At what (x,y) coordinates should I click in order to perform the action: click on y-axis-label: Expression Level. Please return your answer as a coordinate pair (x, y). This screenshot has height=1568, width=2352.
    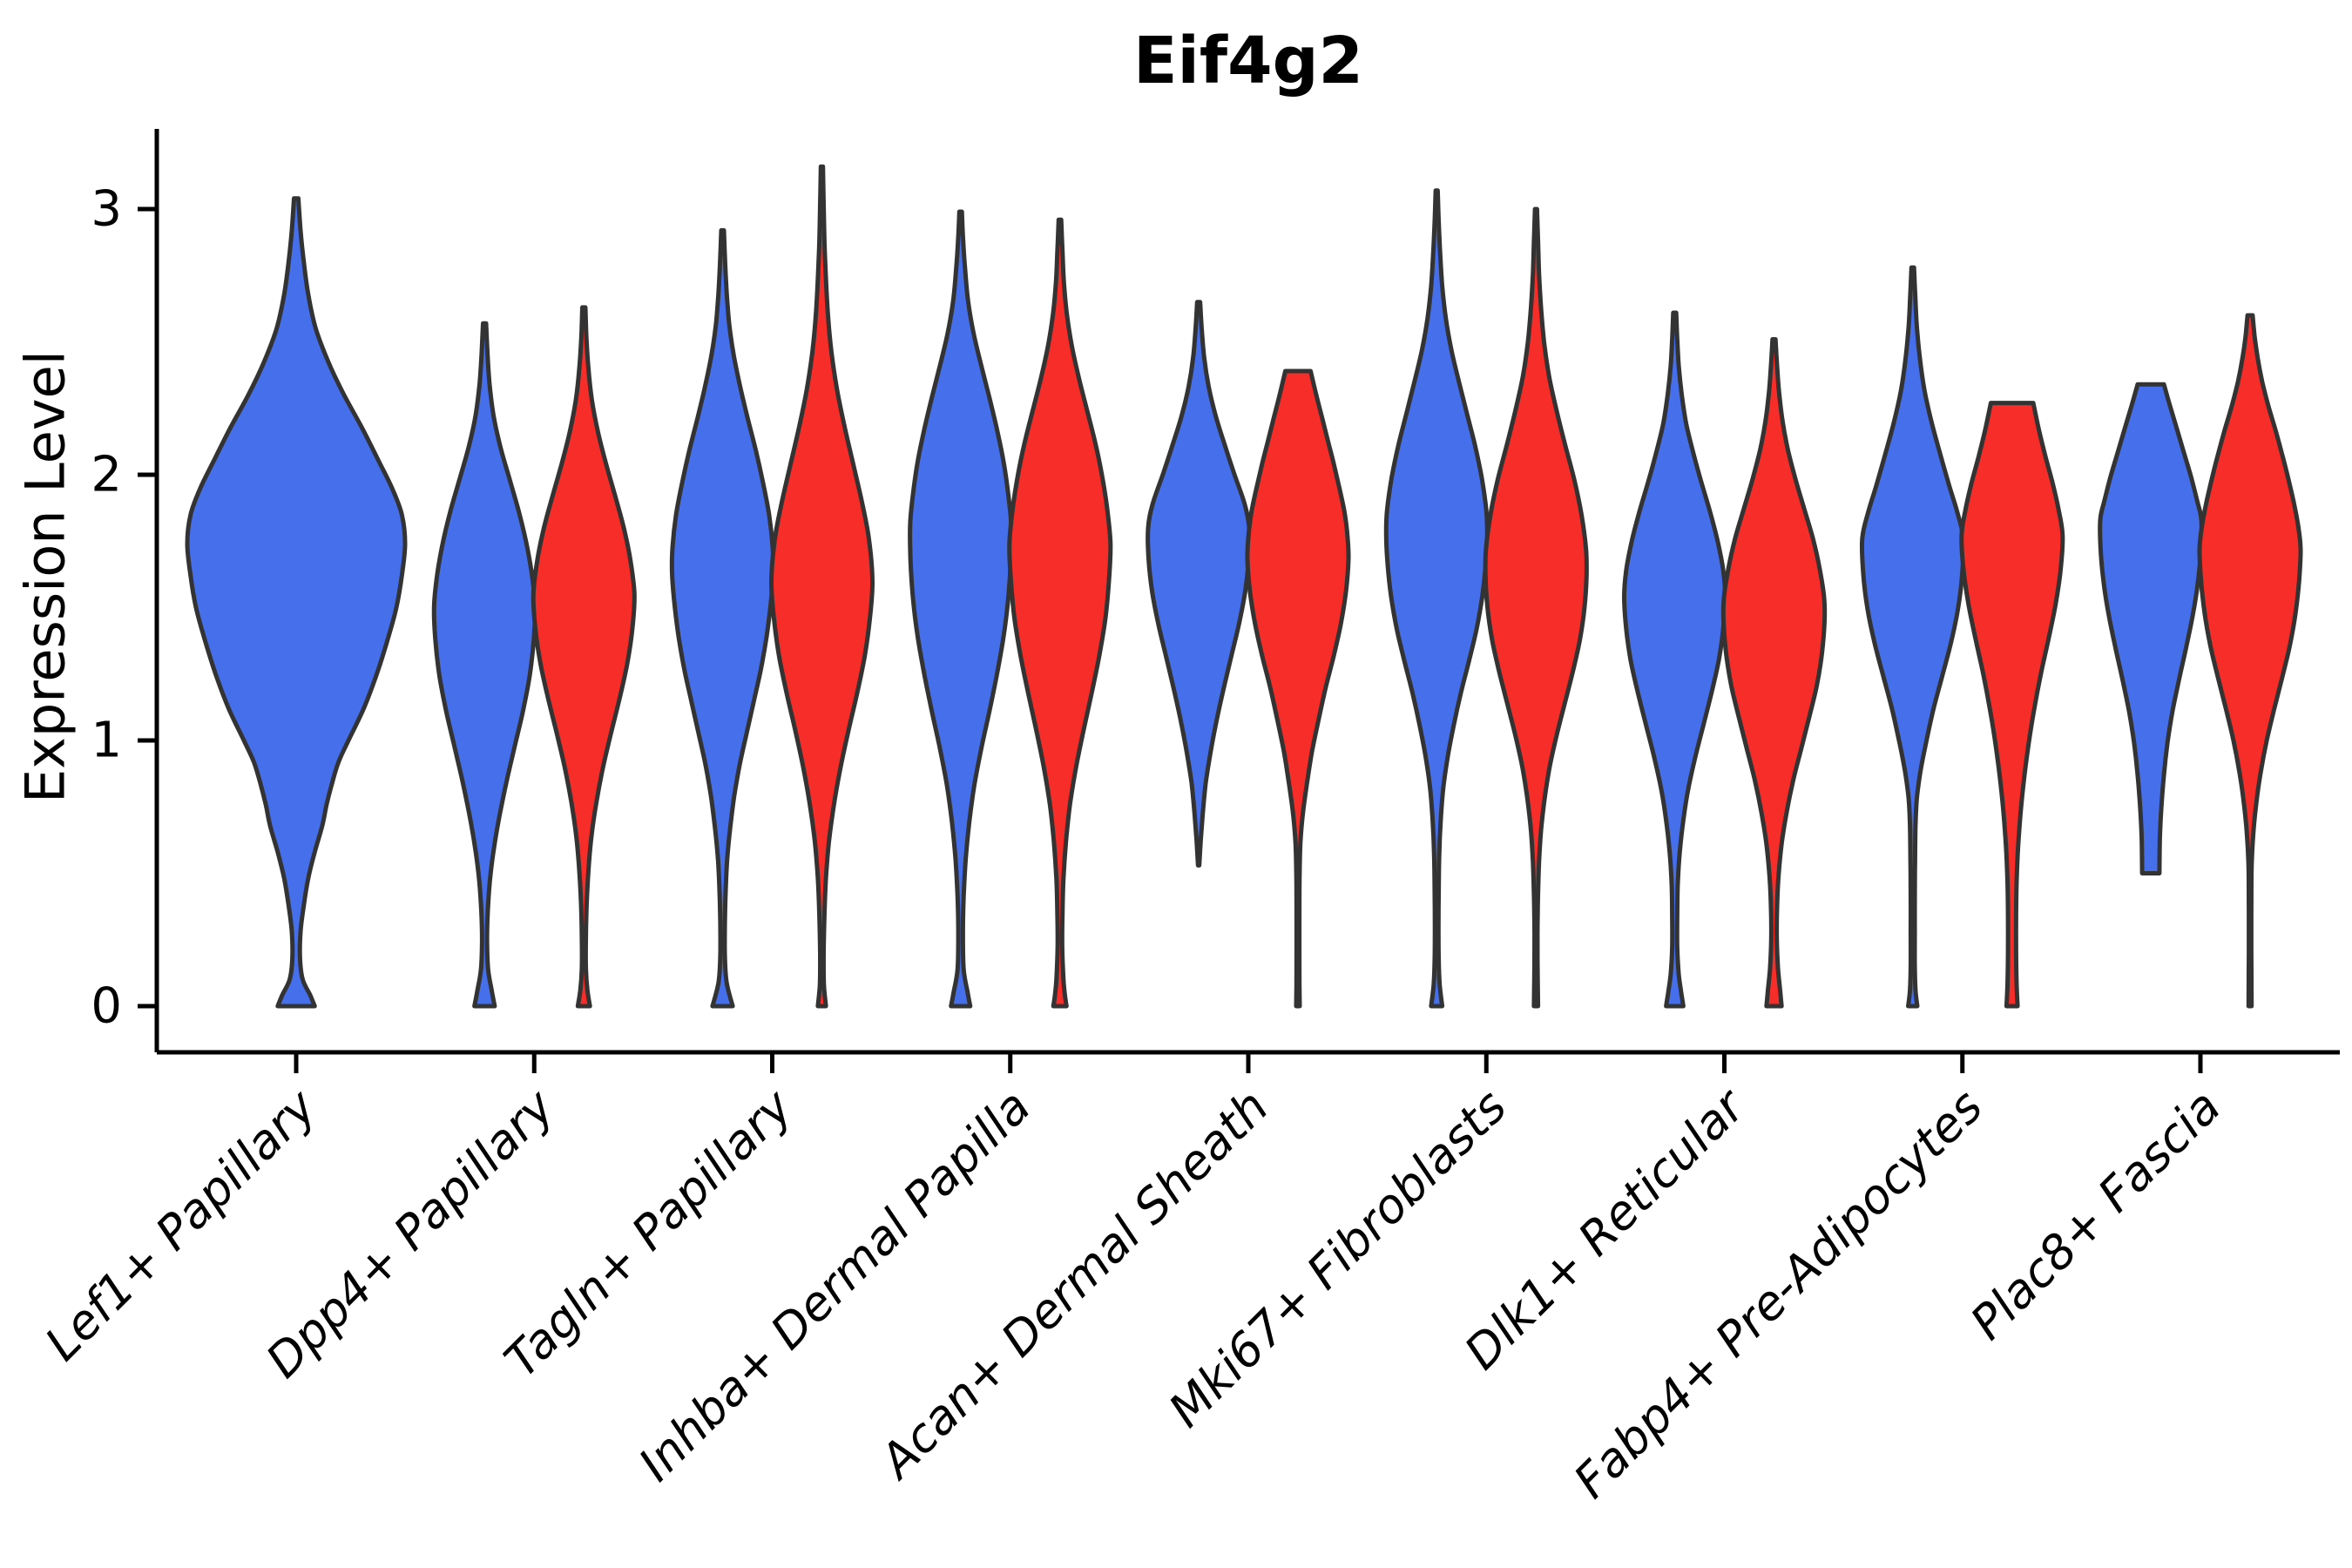
    Looking at the image, I should click on (45, 576).